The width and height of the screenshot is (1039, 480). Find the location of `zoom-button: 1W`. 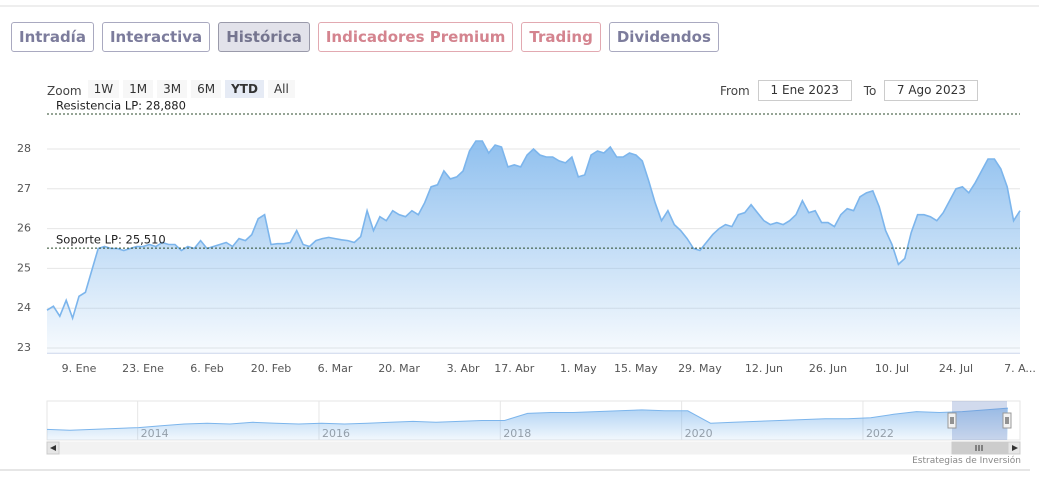

zoom-button: 1W is located at coordinates (103, 89).